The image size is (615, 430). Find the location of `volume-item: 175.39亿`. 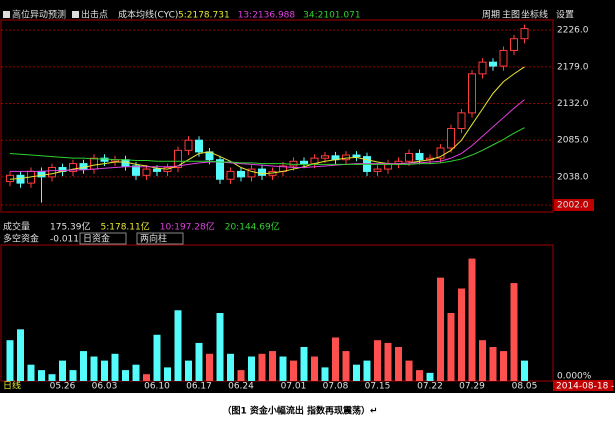

volume-item: 175.39亿 is located at coordinates (70, 227).